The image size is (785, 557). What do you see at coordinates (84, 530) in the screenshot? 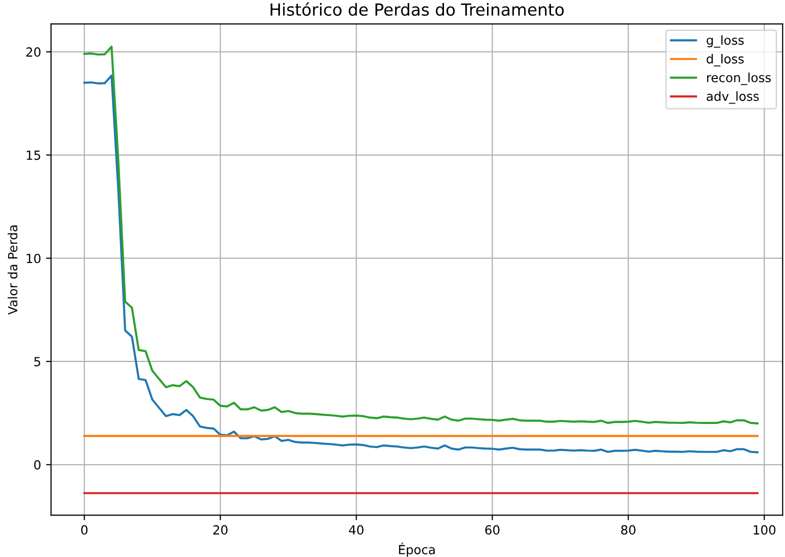
I see `x-tick-label: 0` at bounding box center [84, 530].